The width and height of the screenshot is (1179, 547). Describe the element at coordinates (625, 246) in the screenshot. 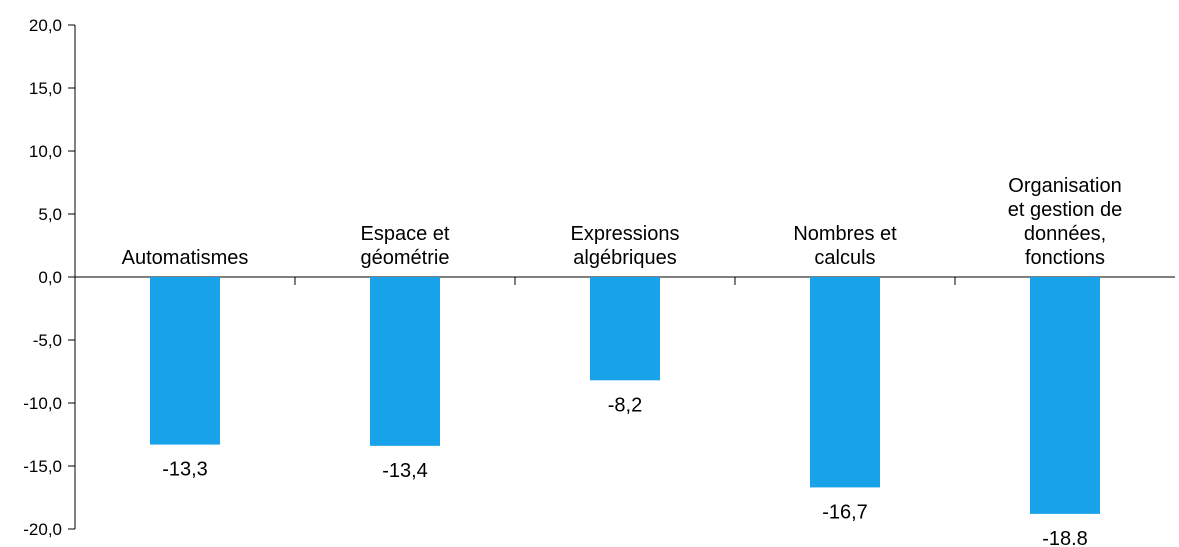

I see `category-label: Expressions algébriques` at that location.